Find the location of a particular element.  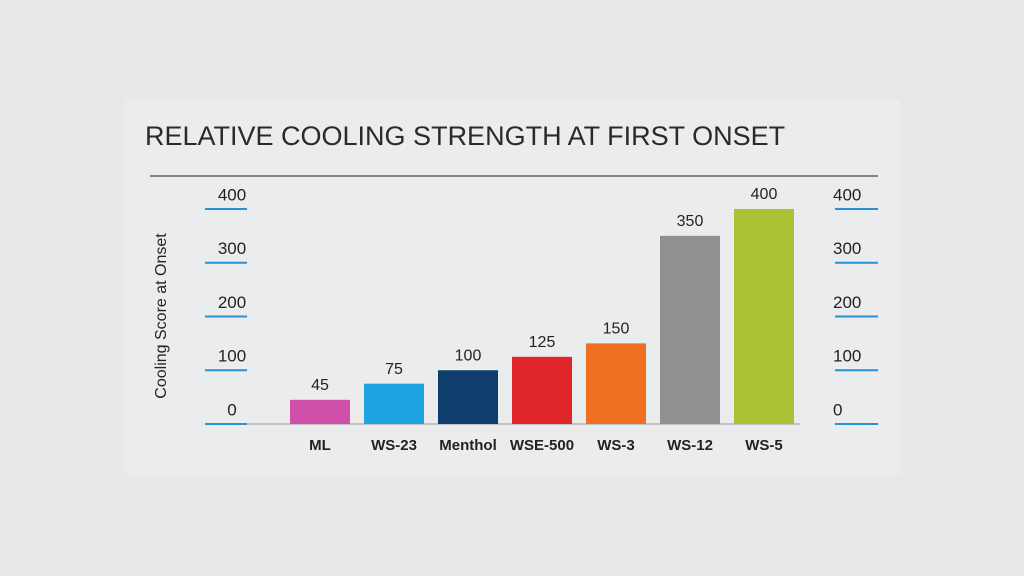

x-tick-label: ML is located at coordinates (320, 445).